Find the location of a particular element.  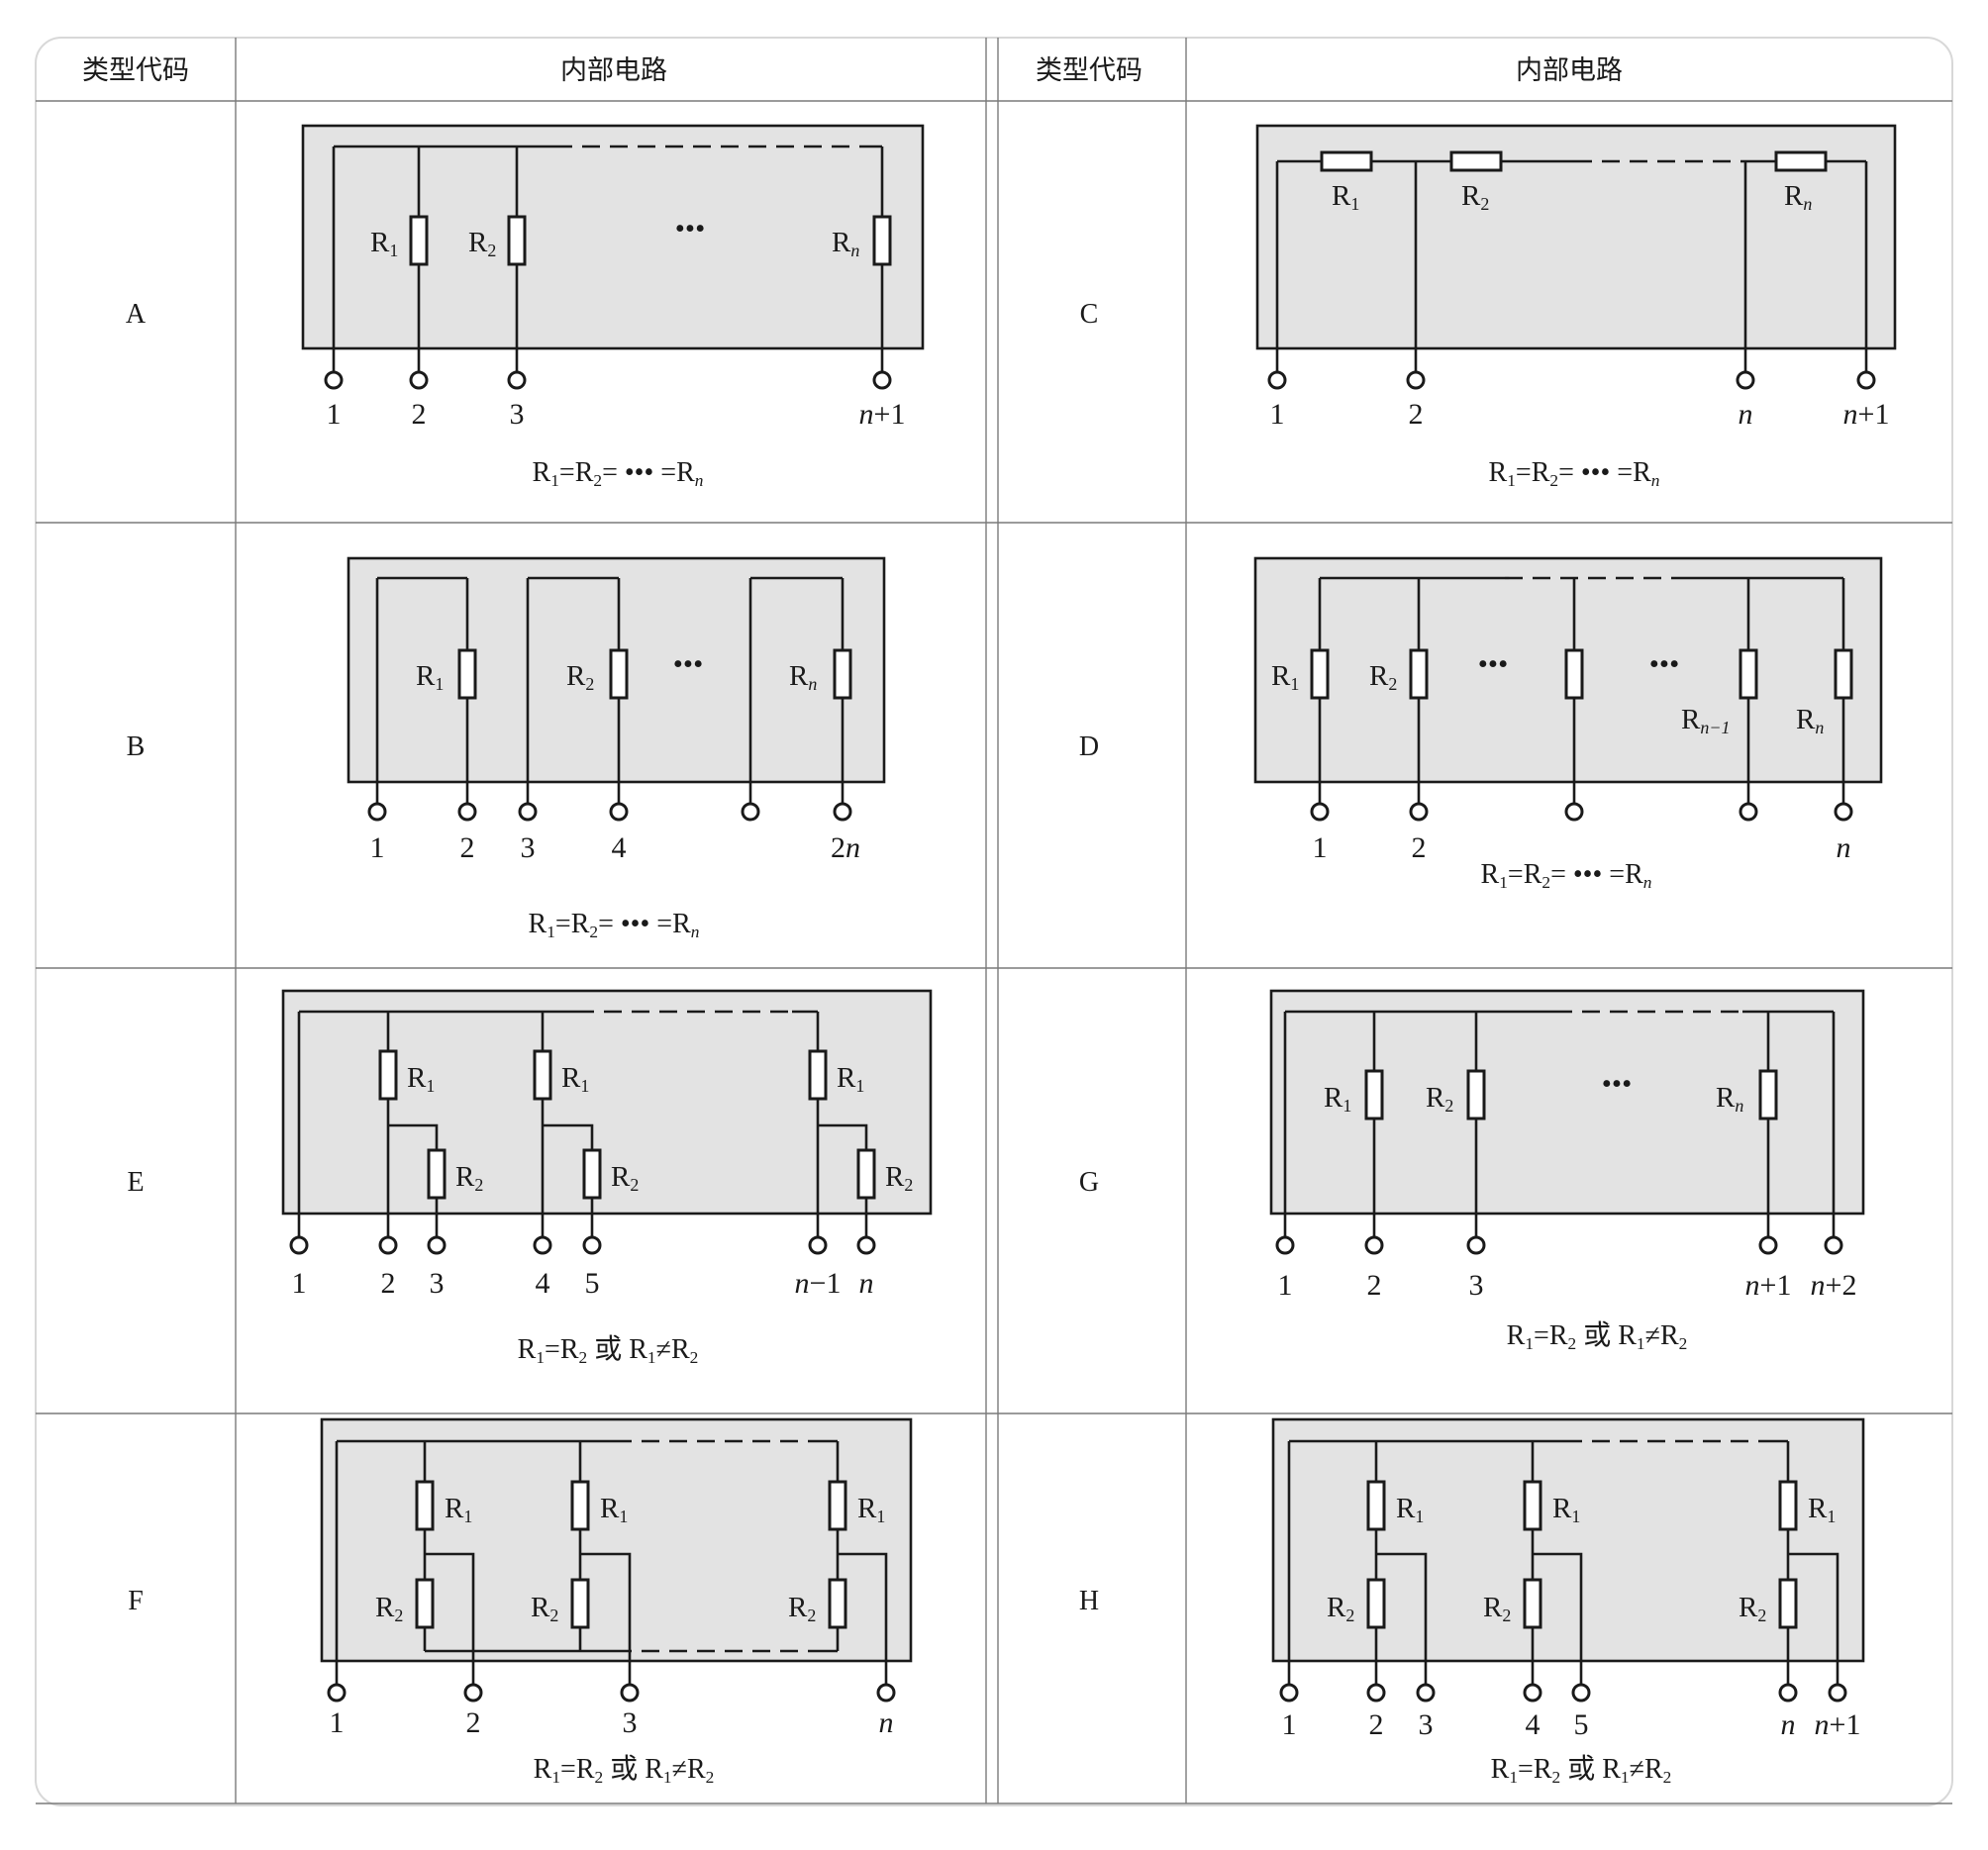

type-code-f: F is located at coordinates (136, 1601).